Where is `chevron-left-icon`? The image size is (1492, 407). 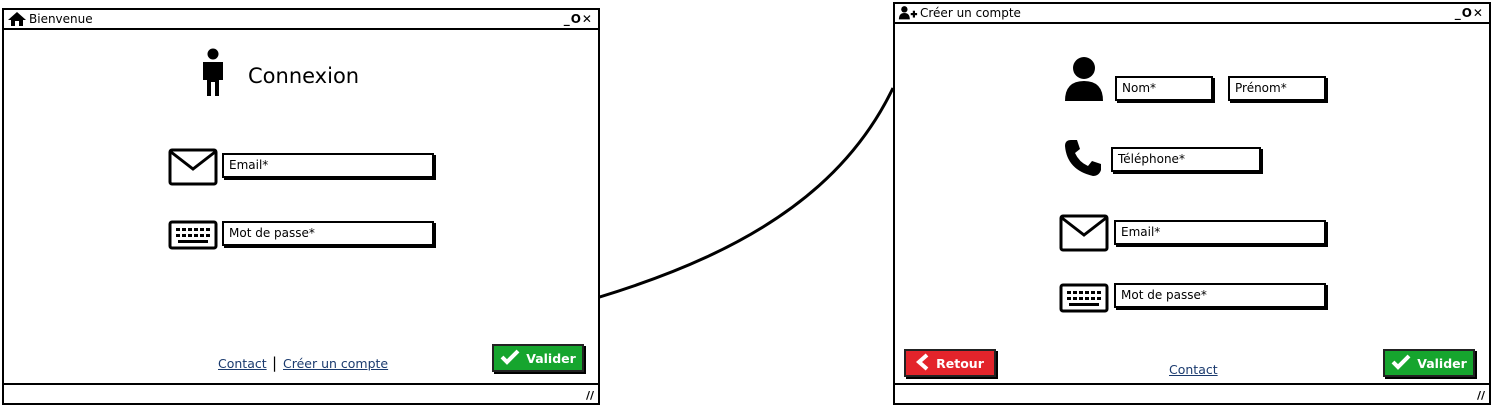 chevron-left-icon is located at coordinates (923, 363).